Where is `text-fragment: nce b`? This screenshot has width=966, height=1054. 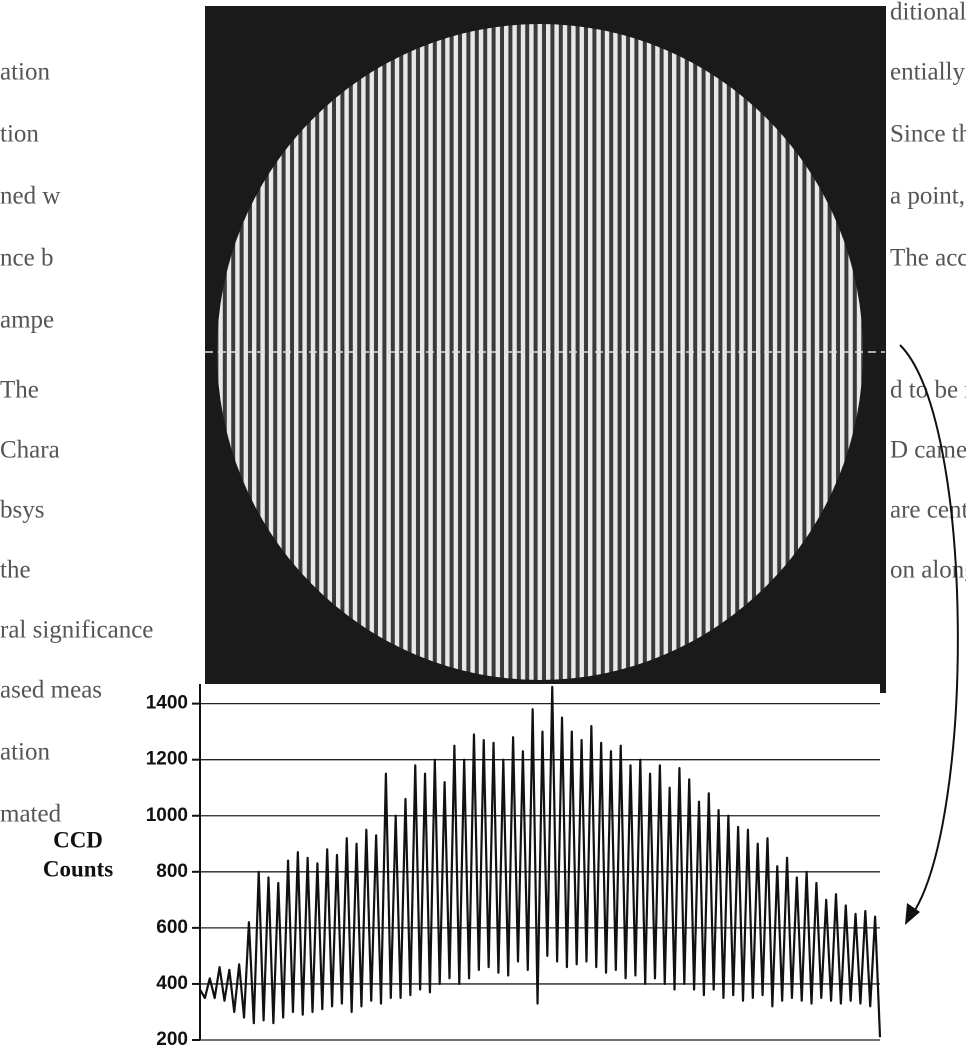 text-fragment: nce b is located at coordinates (26, 258).